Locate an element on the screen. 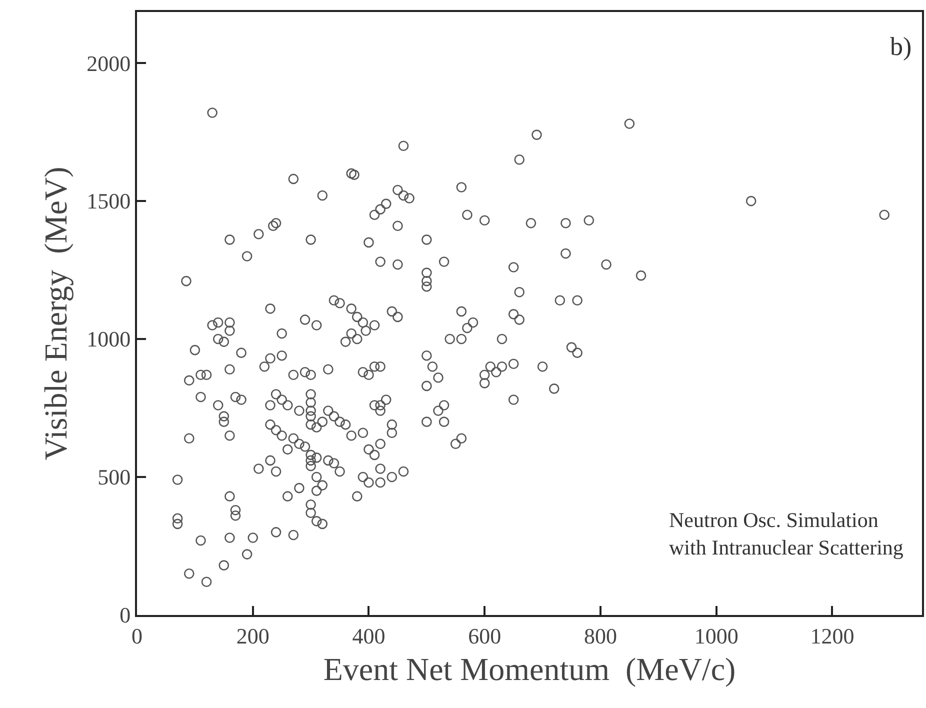 The image size is (926, 708). x-tick-label: 600 is located at coordinates (485, 635).